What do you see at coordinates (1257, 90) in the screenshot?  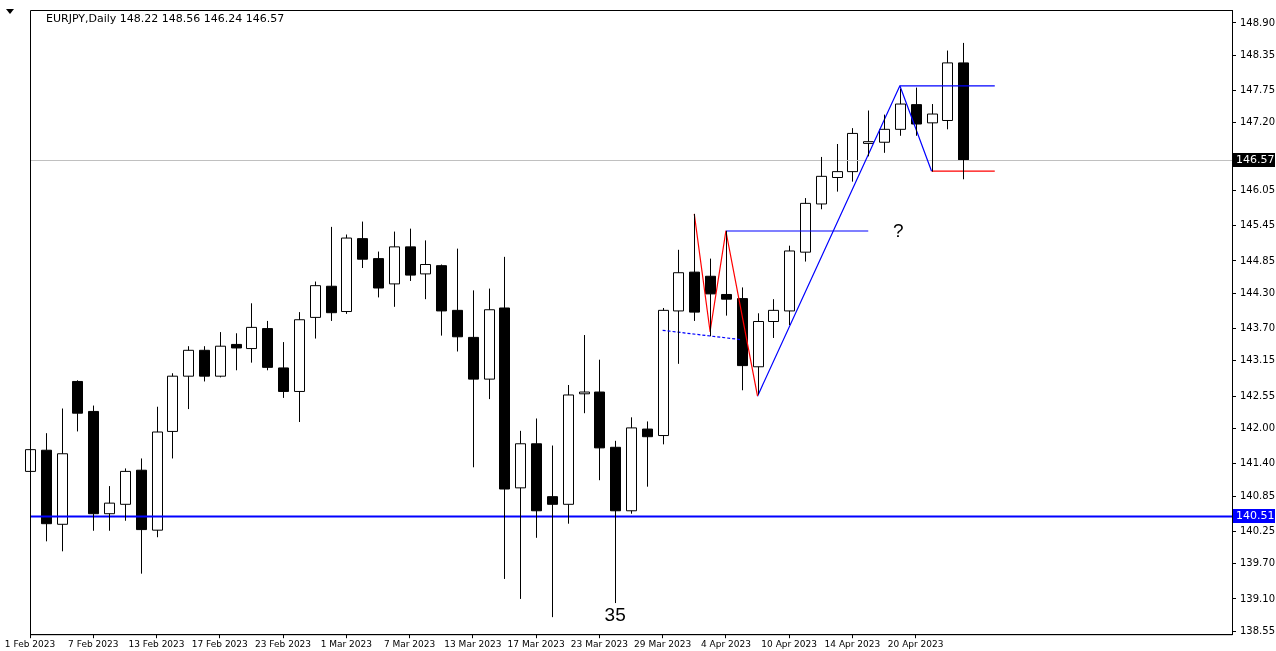 I see `y-tick-label: 147.75` at bounding box center [1257, 90].